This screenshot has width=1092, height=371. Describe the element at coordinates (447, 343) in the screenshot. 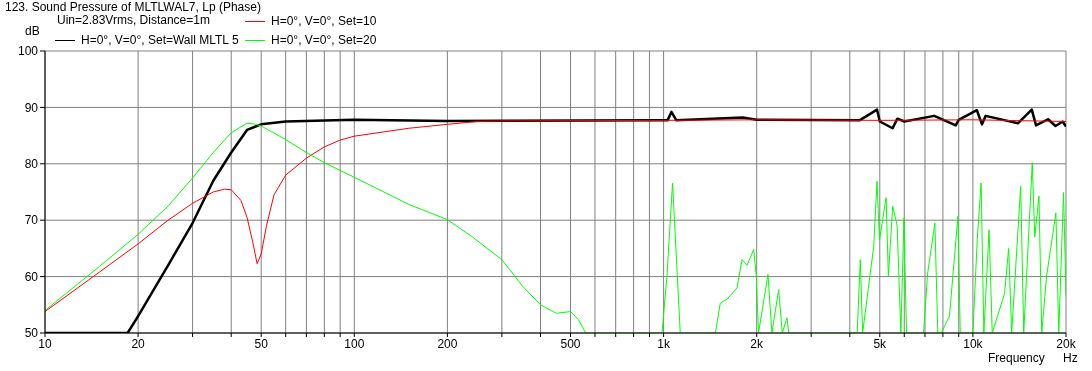

I see `x-tick-label: 200` at that location.